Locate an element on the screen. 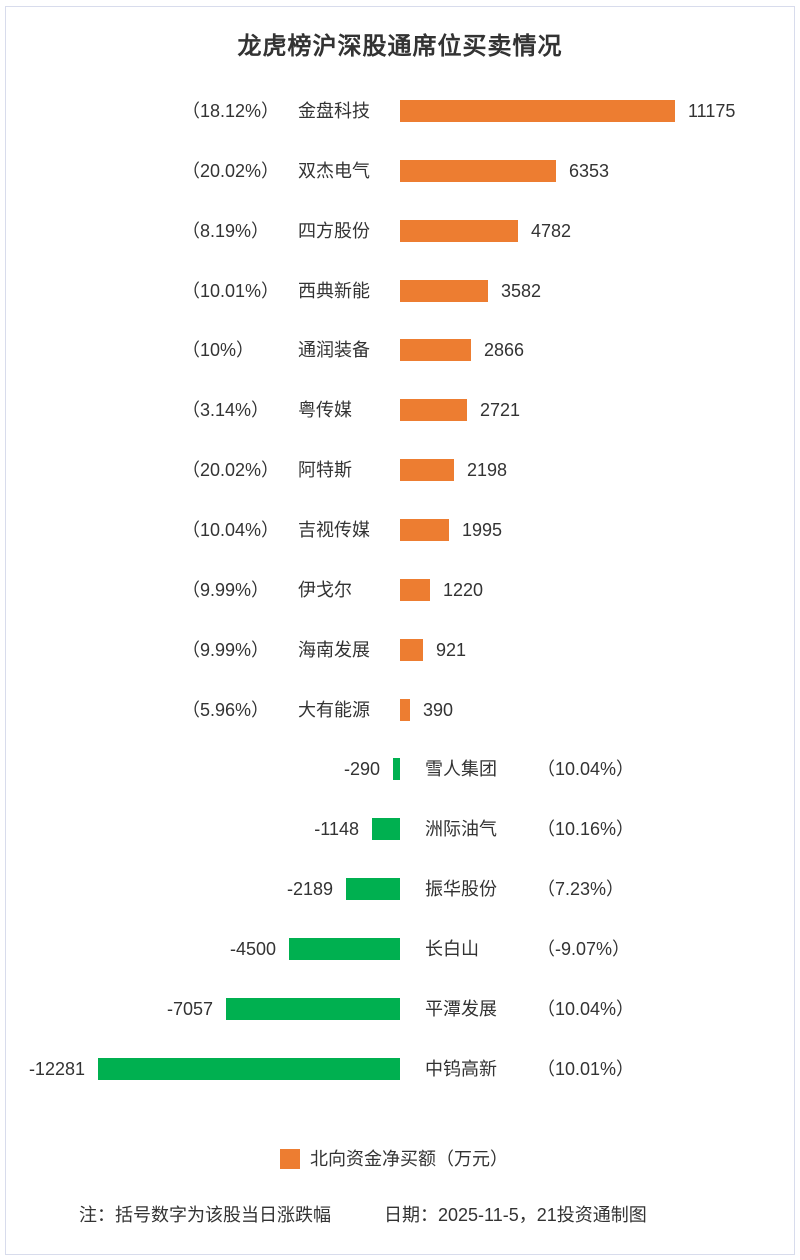  stock-name-label: 阿特斯 is located at coordinates (325, 470).